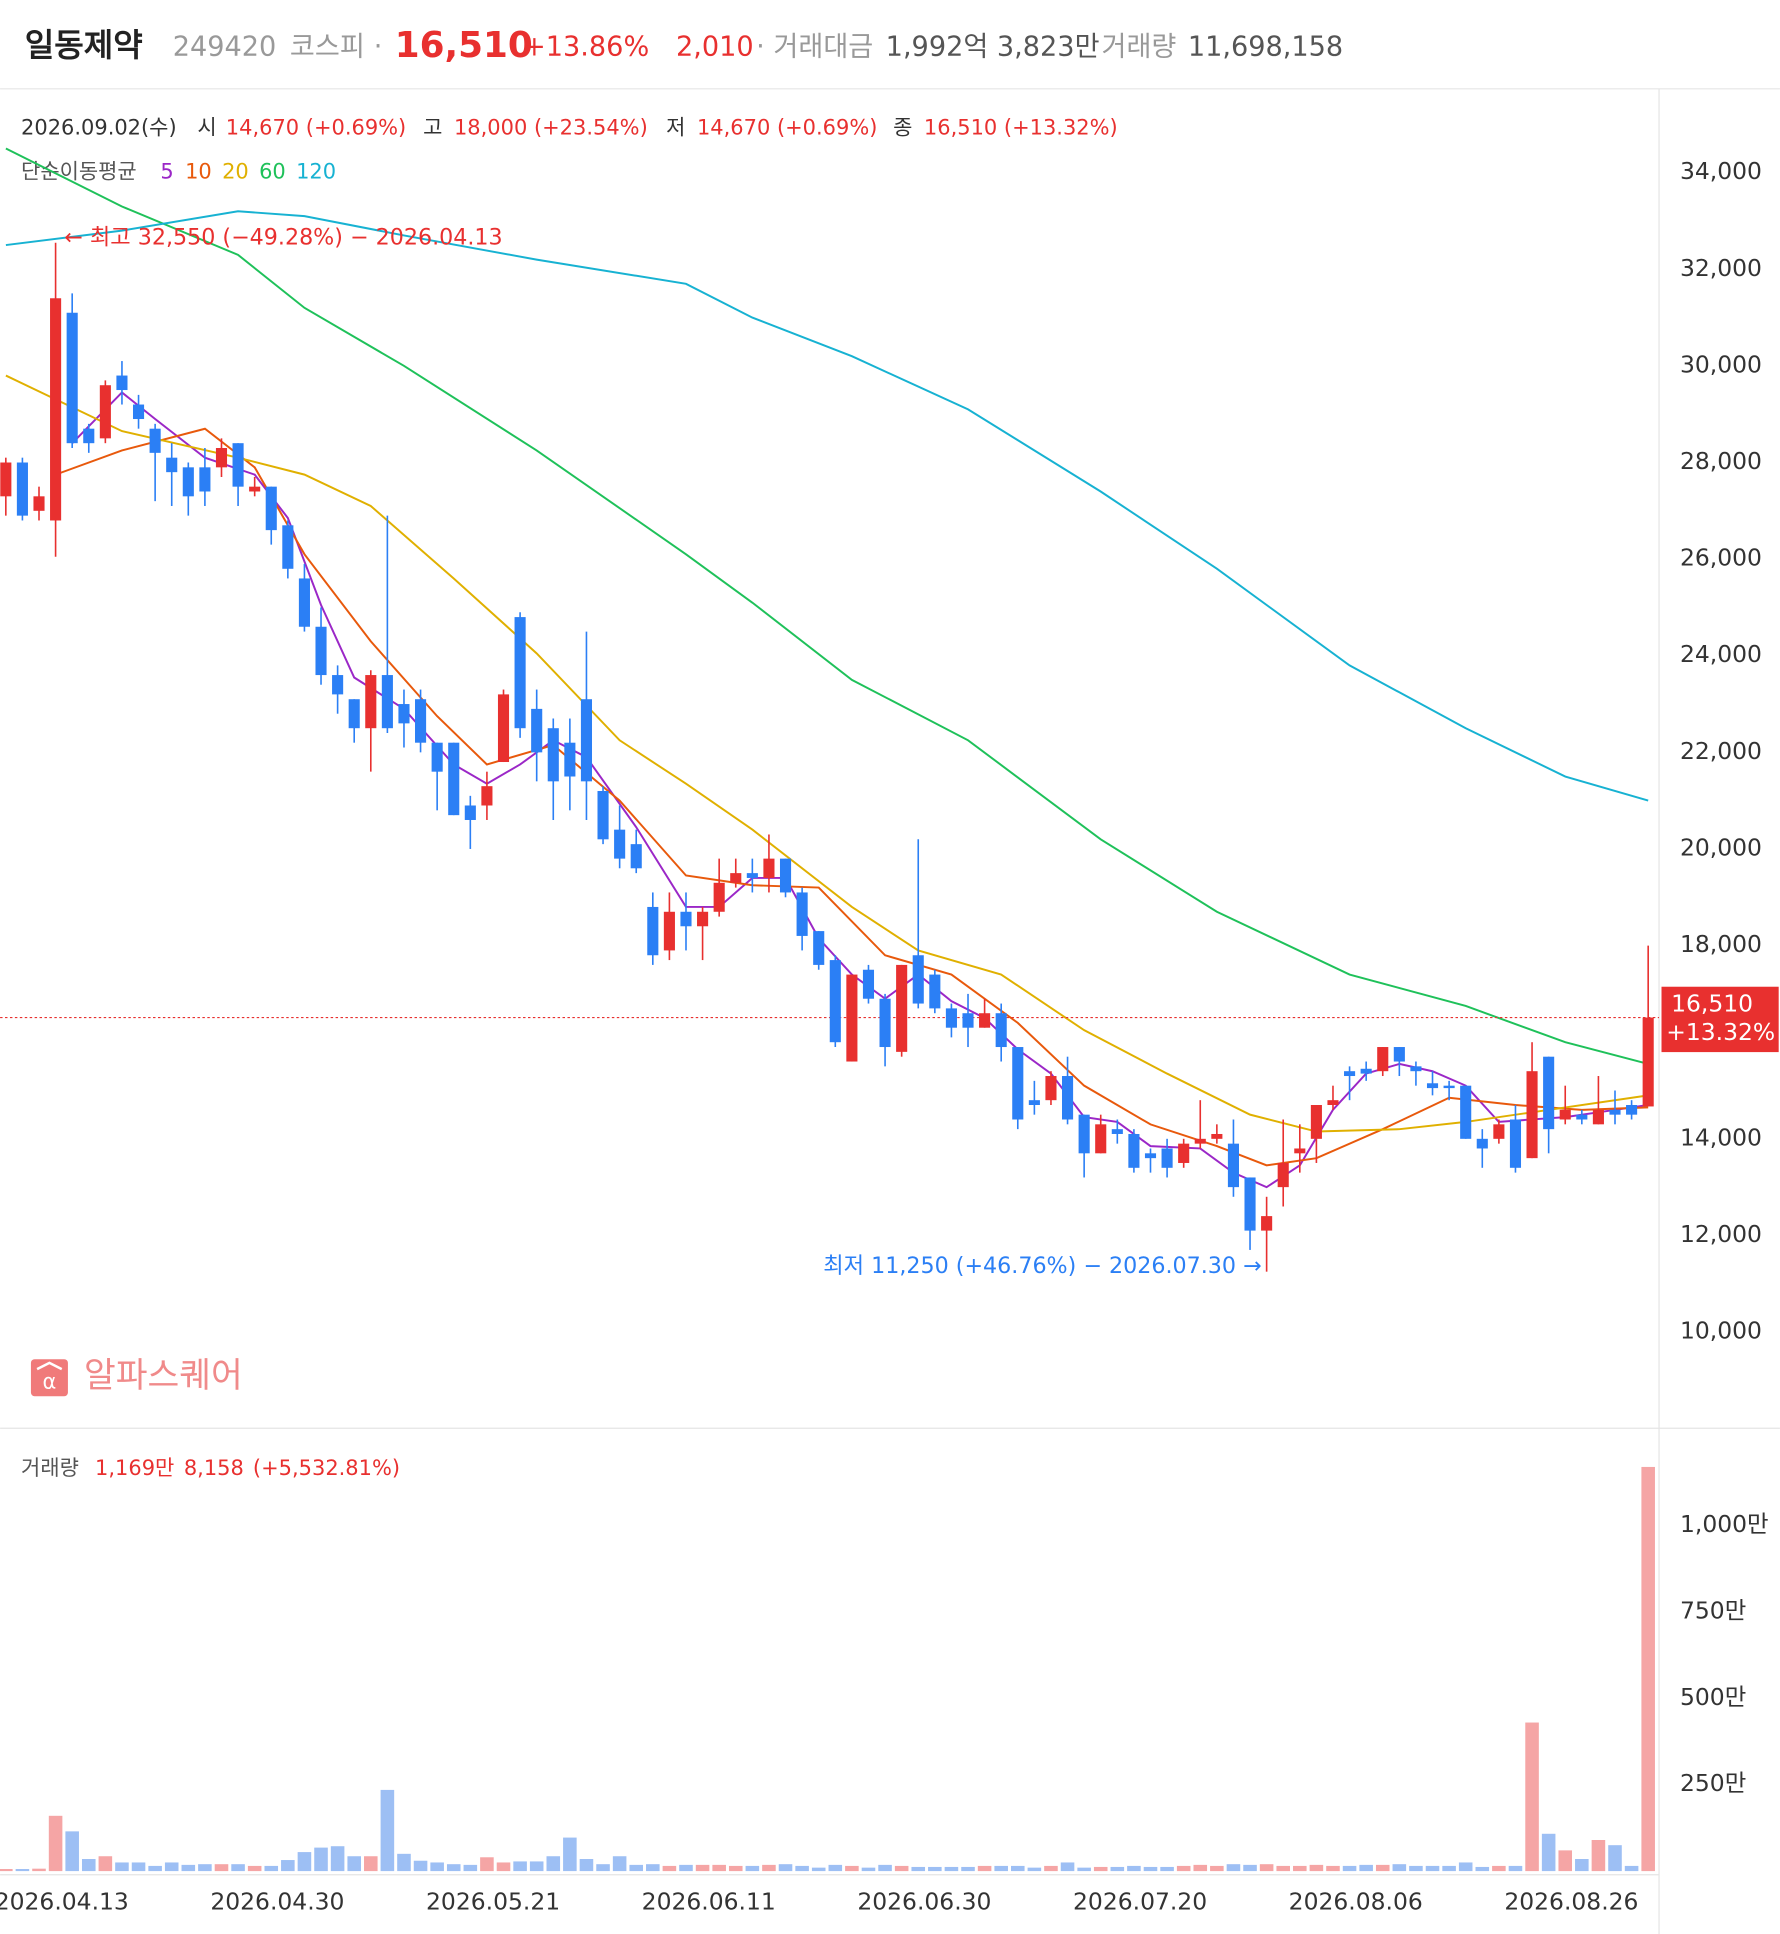 The height and width of the screenshot is (1934, 1780). What do you see at coordinates (1713, 1783) in the screenshot?
I see `y-tick-label: 250만` at bounding box center [1713, 1783].